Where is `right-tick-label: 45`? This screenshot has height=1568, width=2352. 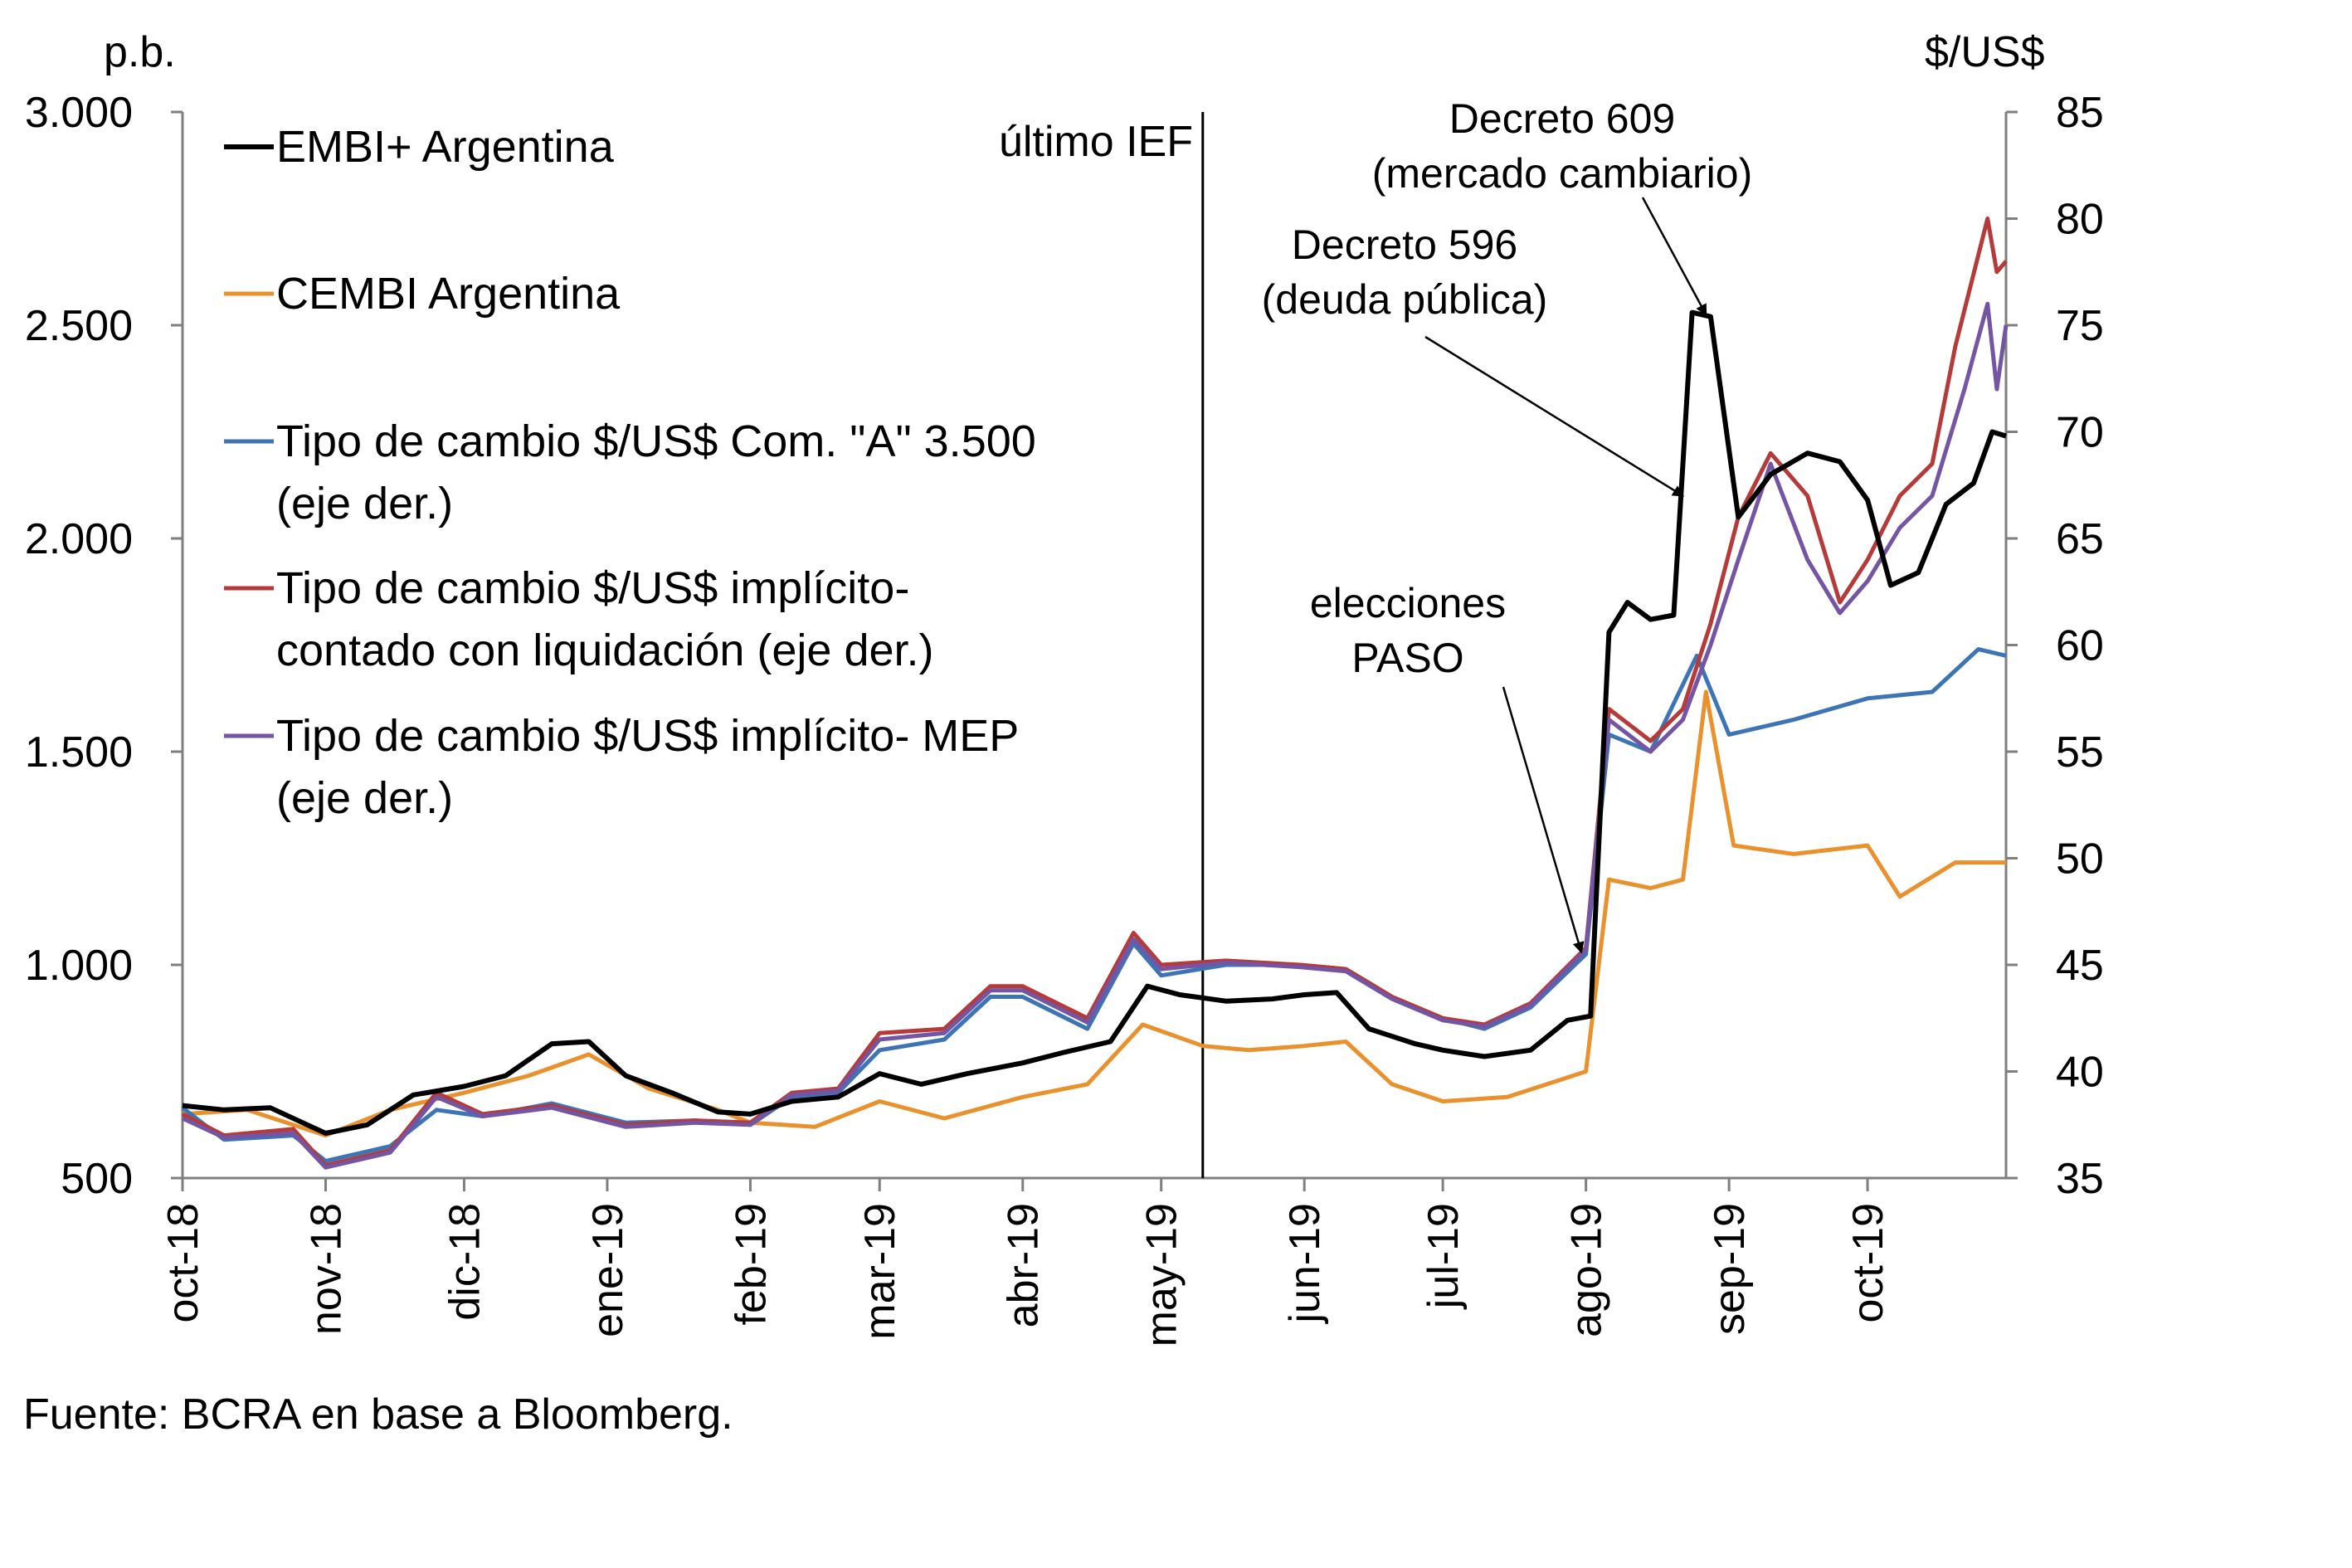
right-tick-label: 45 is located at coordinates (2080, 966).